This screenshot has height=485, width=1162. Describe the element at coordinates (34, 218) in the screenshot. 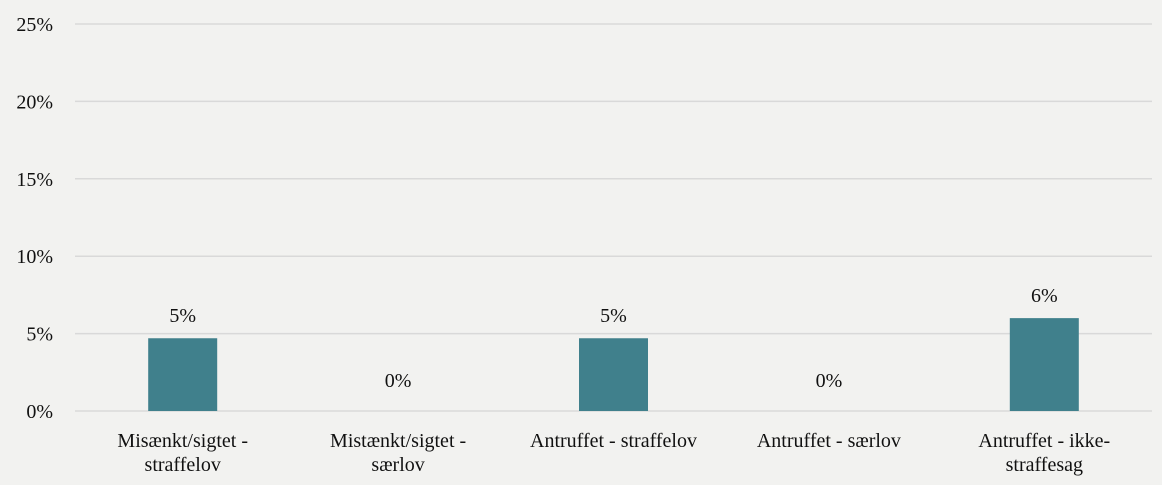

I see `y-axis-tick-labels: 0% 5% 10% 15% 20% 25%` at that location.